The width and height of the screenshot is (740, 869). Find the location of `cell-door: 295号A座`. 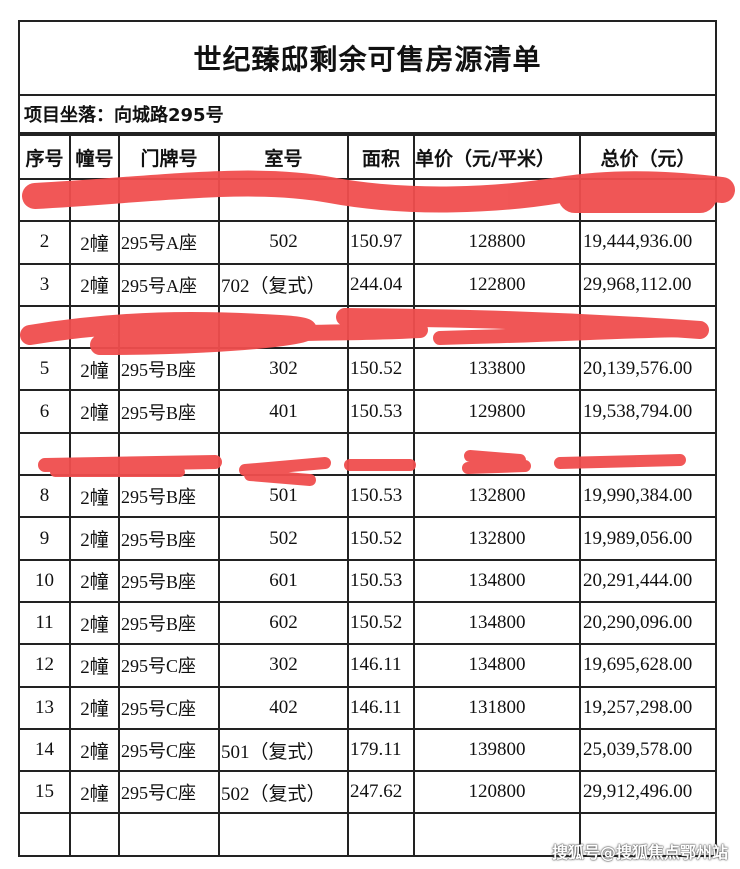

cell-door: 295号A座 is located at coordinates (169, 242).